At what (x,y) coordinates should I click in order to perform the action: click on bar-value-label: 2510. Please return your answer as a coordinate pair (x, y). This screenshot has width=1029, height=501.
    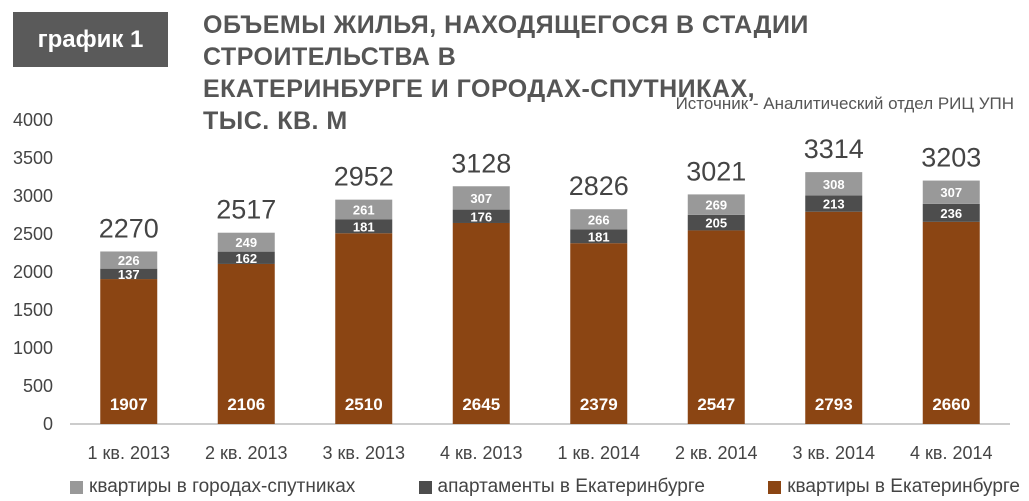
    Looking at the image, I should click on (364, 404).